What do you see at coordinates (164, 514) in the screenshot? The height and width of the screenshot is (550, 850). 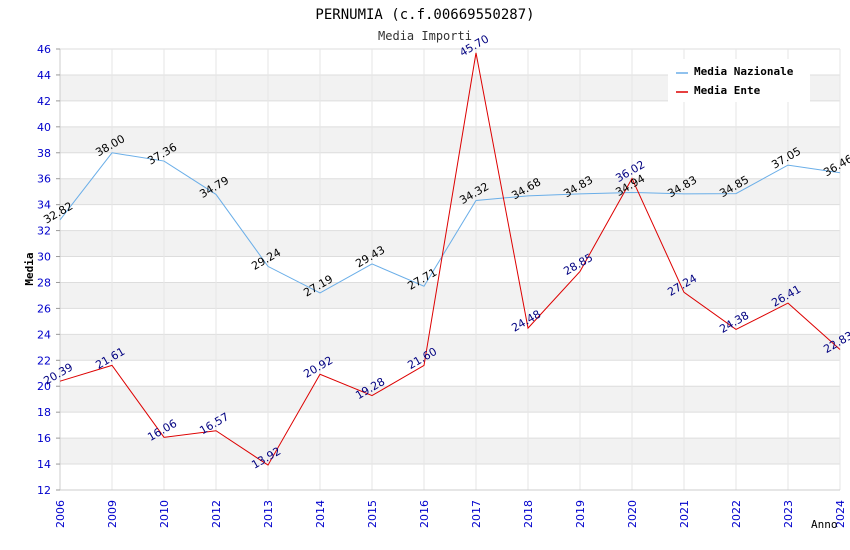 I see `x-tick-label: 2010` at bounding box center [164, 514].